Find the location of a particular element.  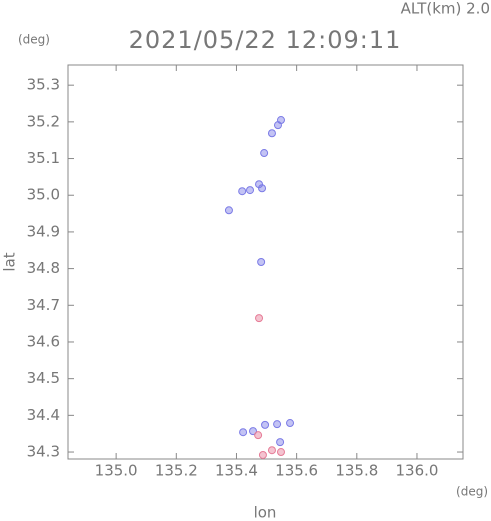

y-tick-label: 35.1 is located at coordinates (43, 158).